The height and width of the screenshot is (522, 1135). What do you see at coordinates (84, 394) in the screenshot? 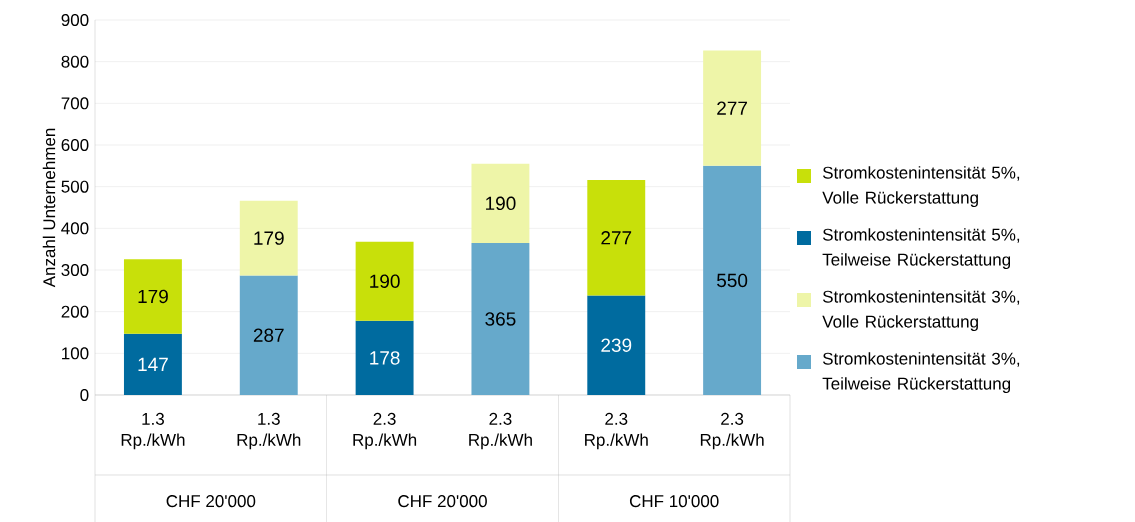
I see `y-tick-label: 0` at bounding box center [84, 394].